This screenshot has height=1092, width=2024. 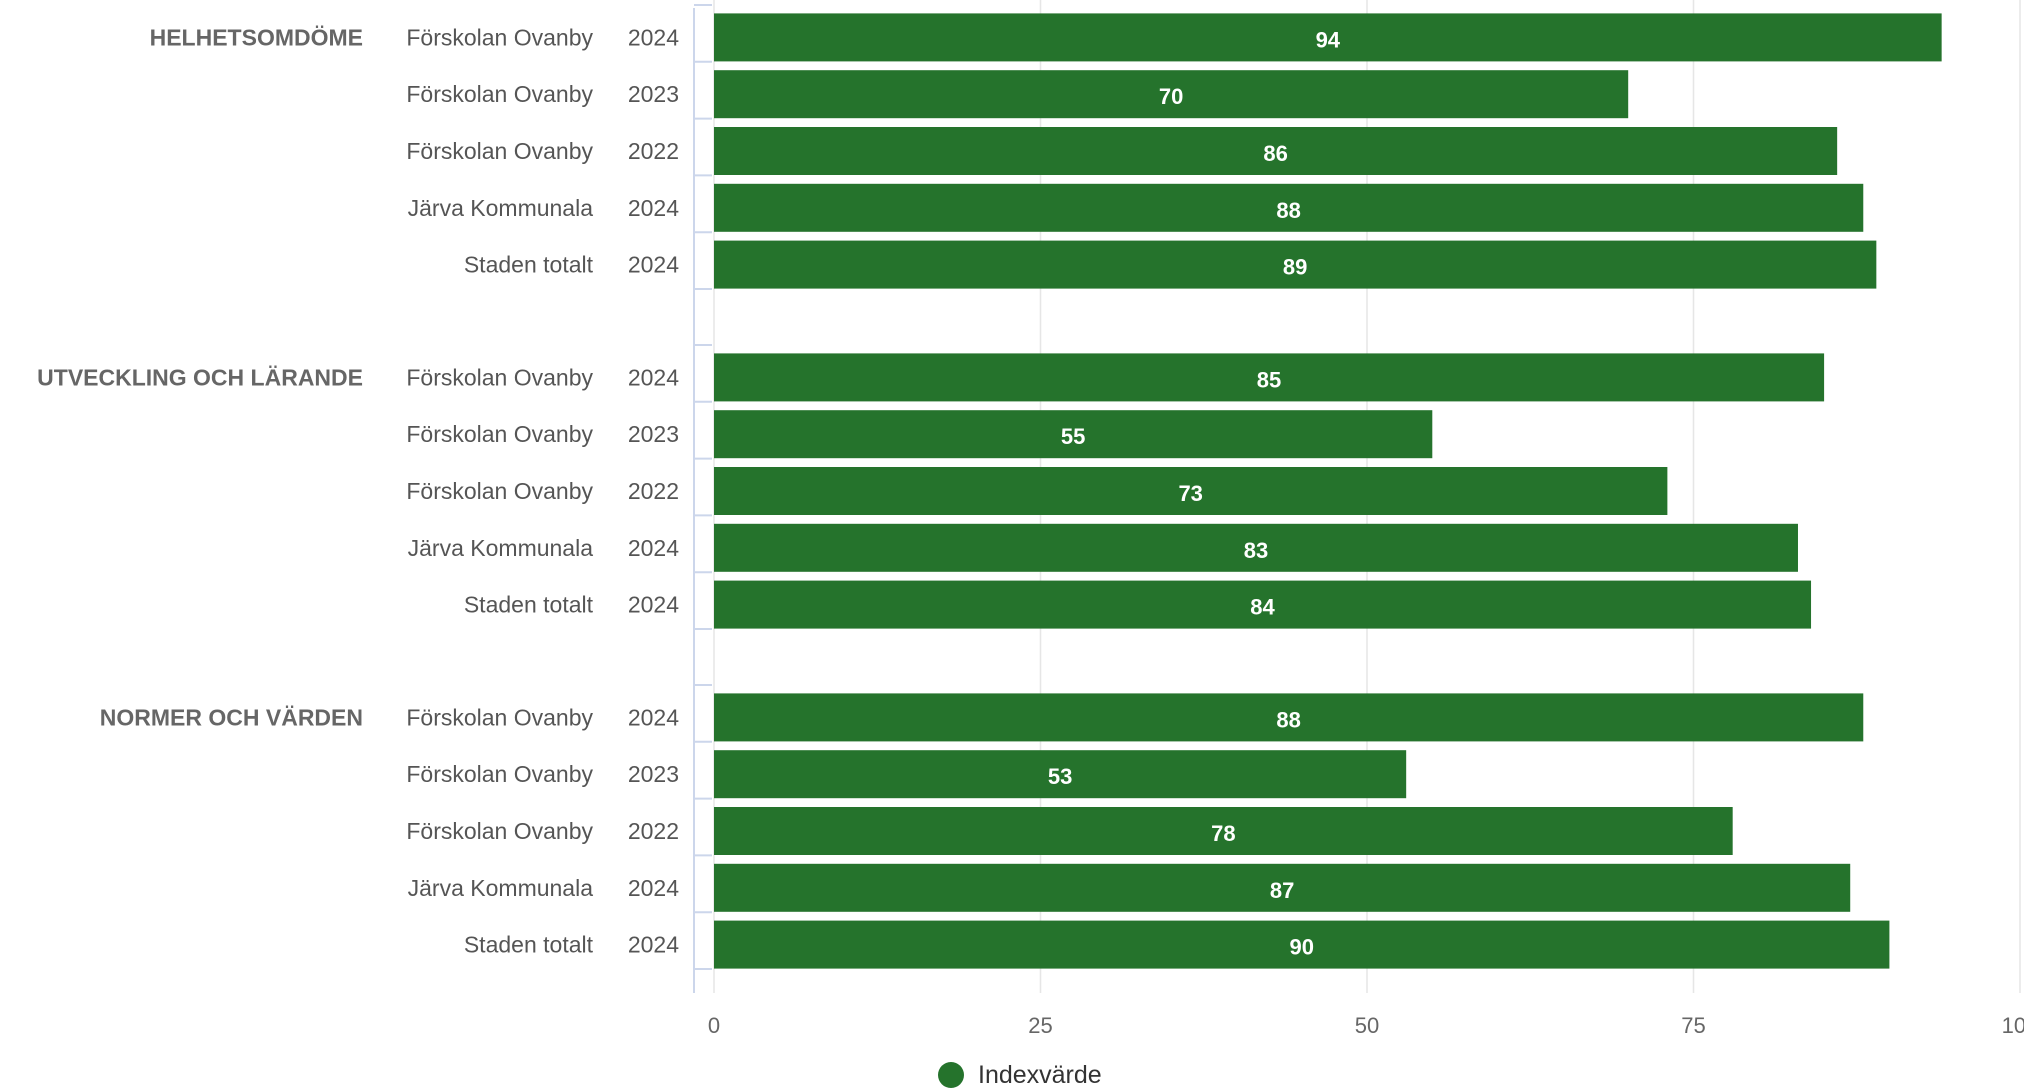 I want to click on data-label: 85, so click(x=1269, y=379).